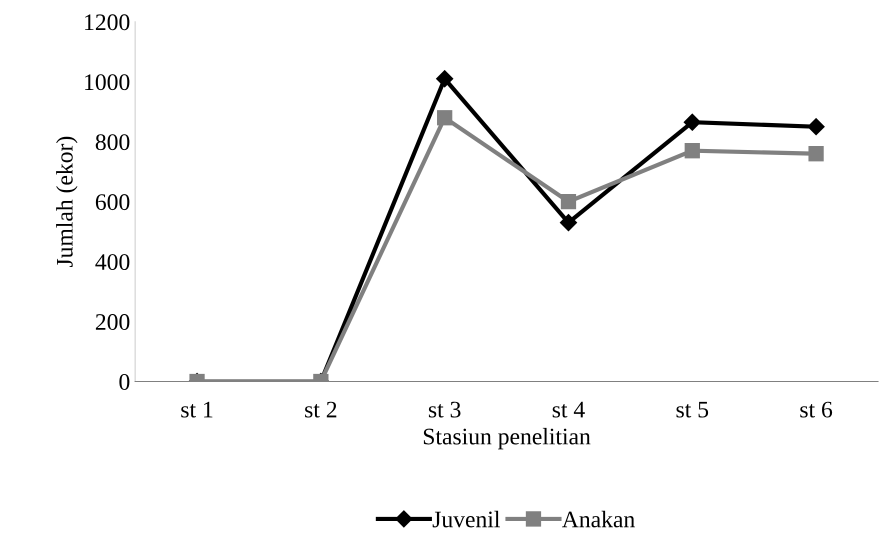 The width and height of the screenshot is (895, 545). Describe the element at coordinates (568, 410) in the screenshot. I see `x-tick-label: st 4` at that location.